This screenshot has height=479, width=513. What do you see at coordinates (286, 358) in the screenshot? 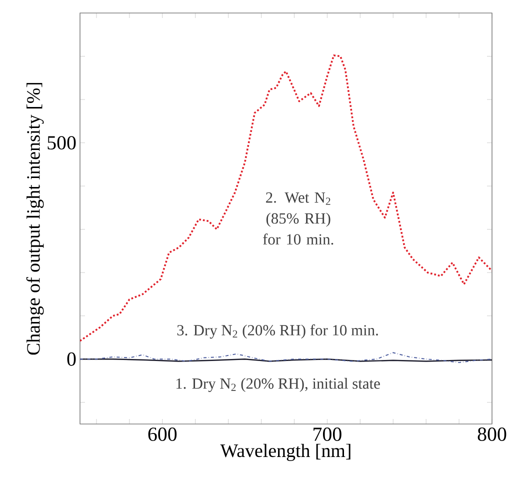
I see `line-series` at bounding box center [286, 358].